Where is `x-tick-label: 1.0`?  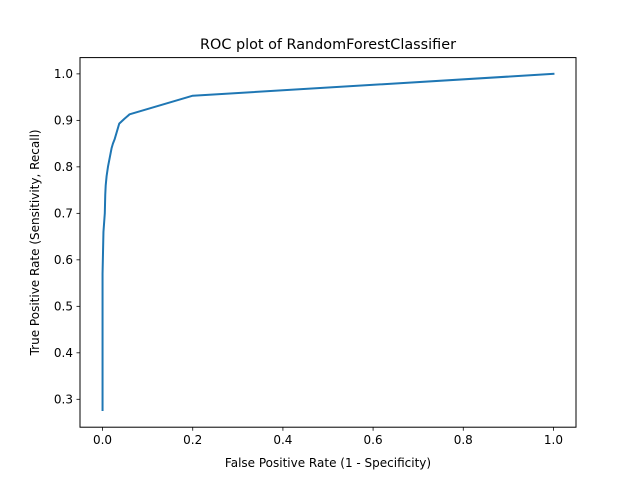
x-tick-label: 1.0 is located at coordinates (553, 440).